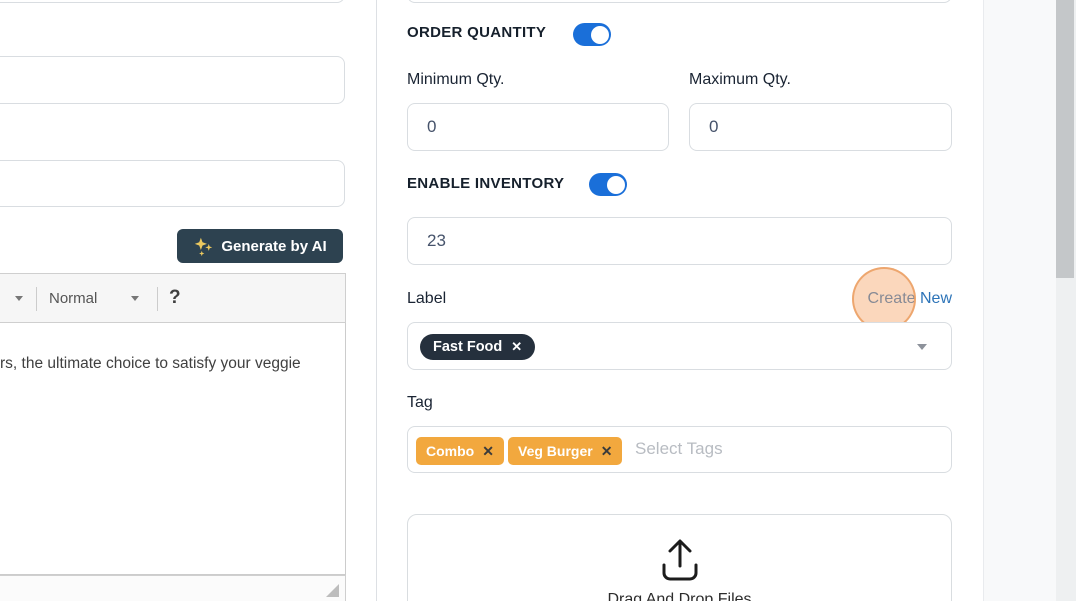 The image size is (1076, 601). I want to click on enable-inventory-label: ENABLE INVENTORY, so click(486, 183).